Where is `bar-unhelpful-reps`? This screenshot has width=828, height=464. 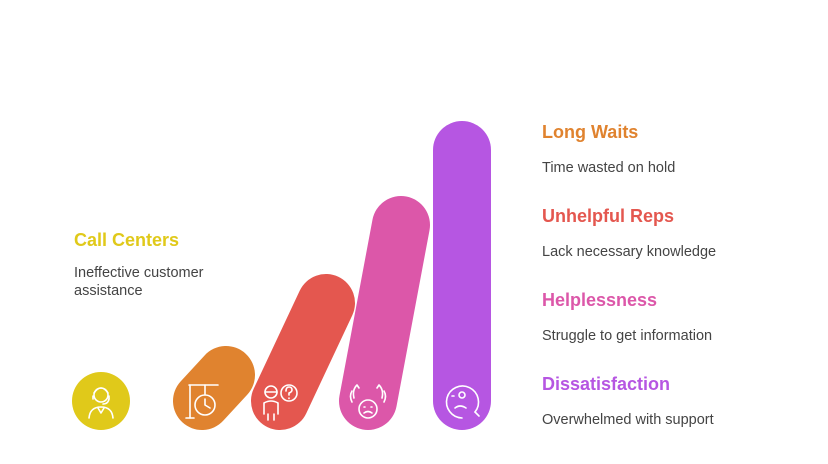 bar-unhelpful-reps is located at coordinates (303, 352).